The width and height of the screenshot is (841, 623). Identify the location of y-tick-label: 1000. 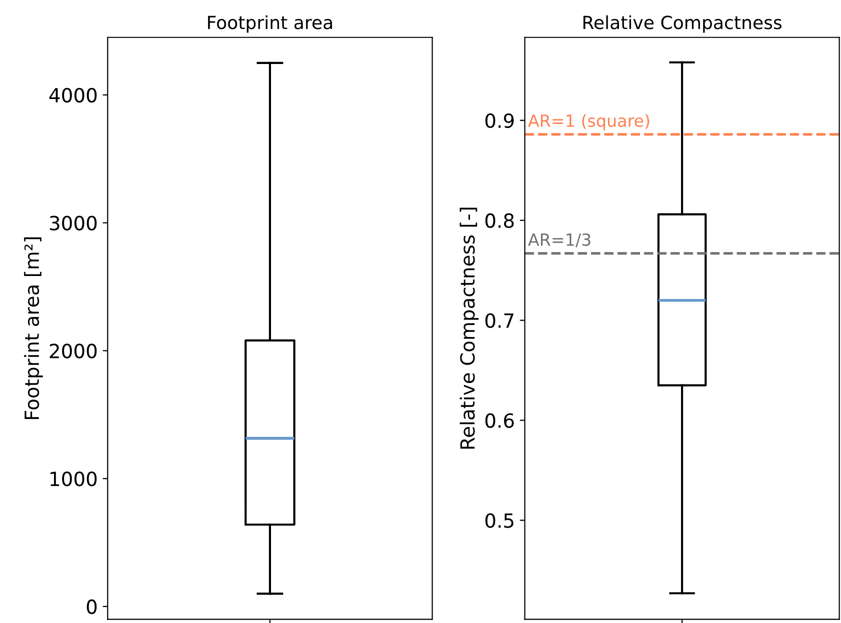
(73, 479).